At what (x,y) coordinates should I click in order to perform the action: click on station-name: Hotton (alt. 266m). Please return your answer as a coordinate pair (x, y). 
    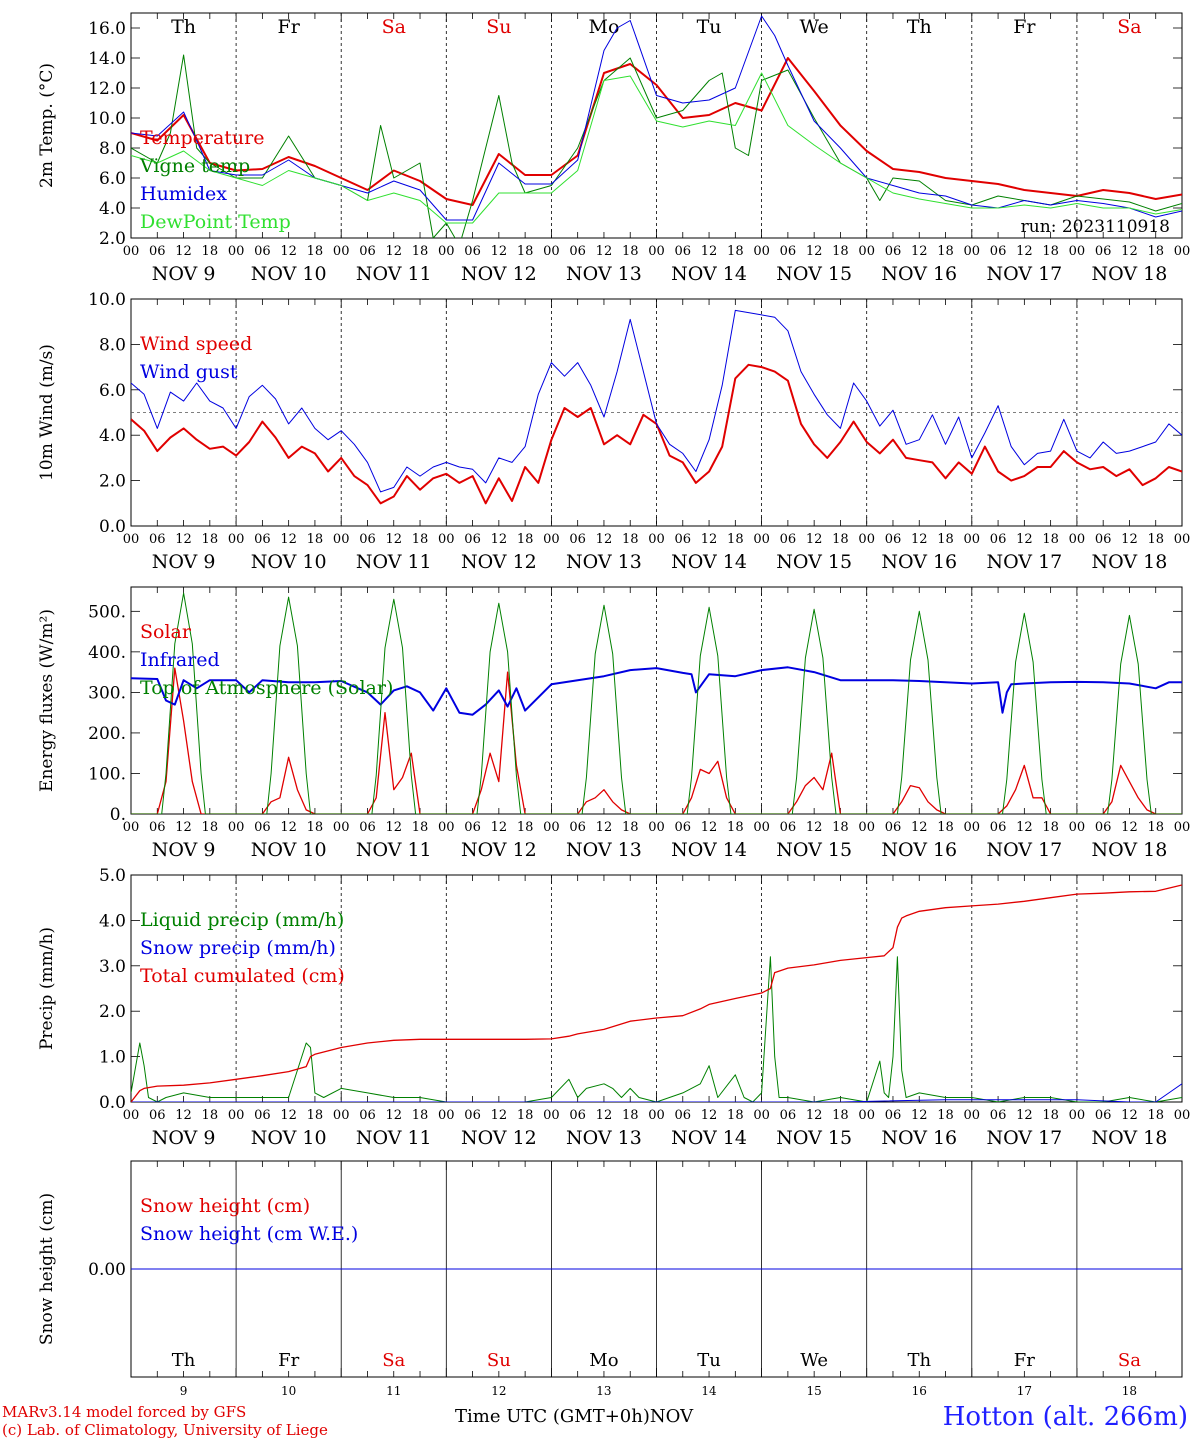
    Looking at the image, I should click on (1065, 1417).